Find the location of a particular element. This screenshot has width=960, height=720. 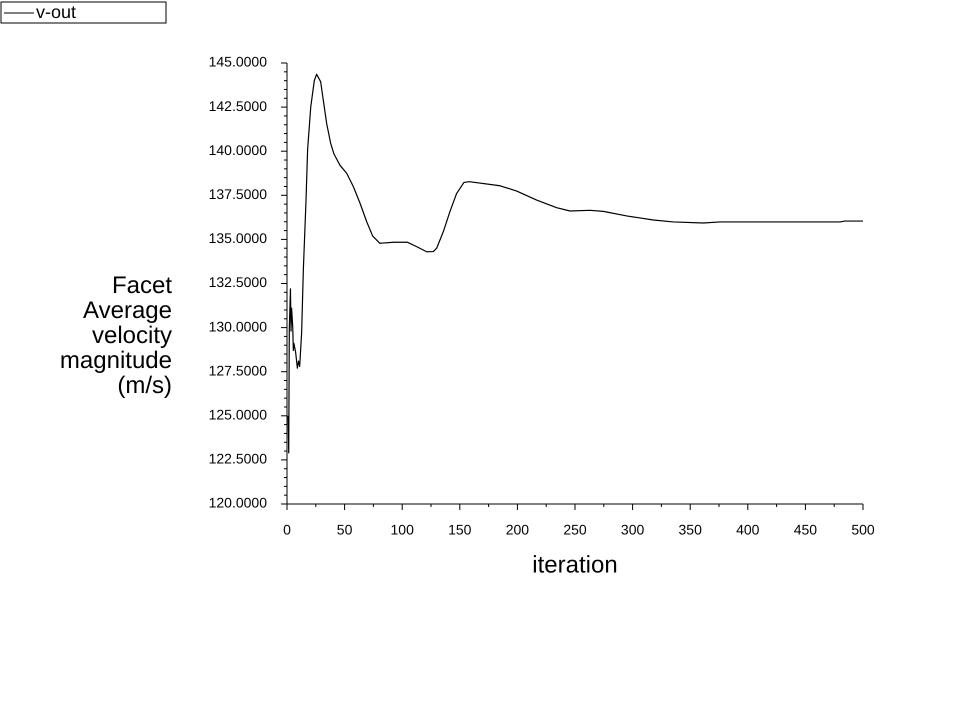

y-tick-label: 130.0000 is located at coordinates (238, 326).